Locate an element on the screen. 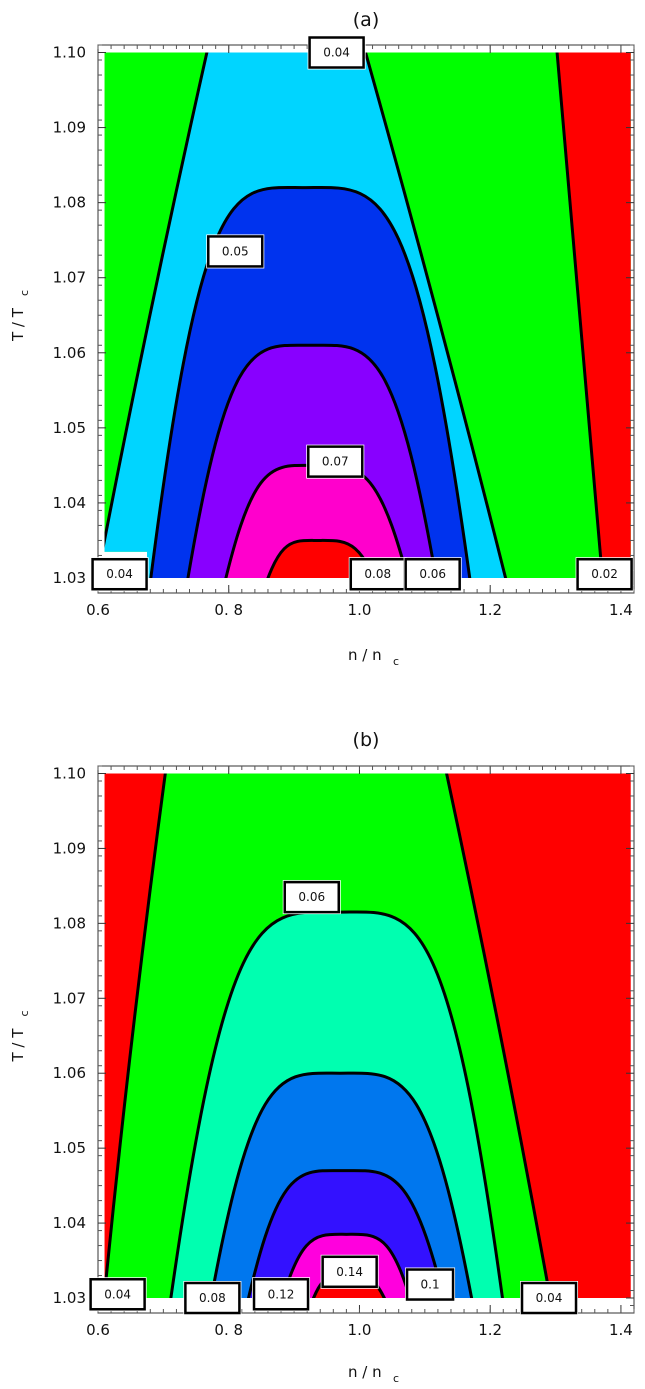 This screenshot has width=645, height=1389. chart-title: (a) is located at coordinates (366, 20).